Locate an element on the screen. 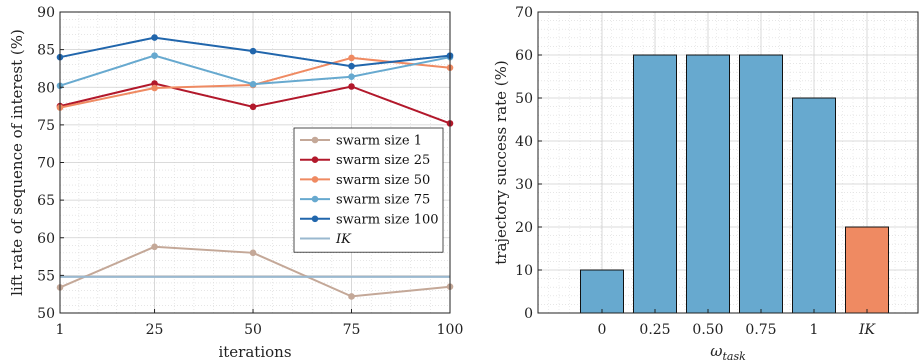 The height and width of the screenshot is (362, 923). y-tick-label: 85 is located at coordinates (46, 51).